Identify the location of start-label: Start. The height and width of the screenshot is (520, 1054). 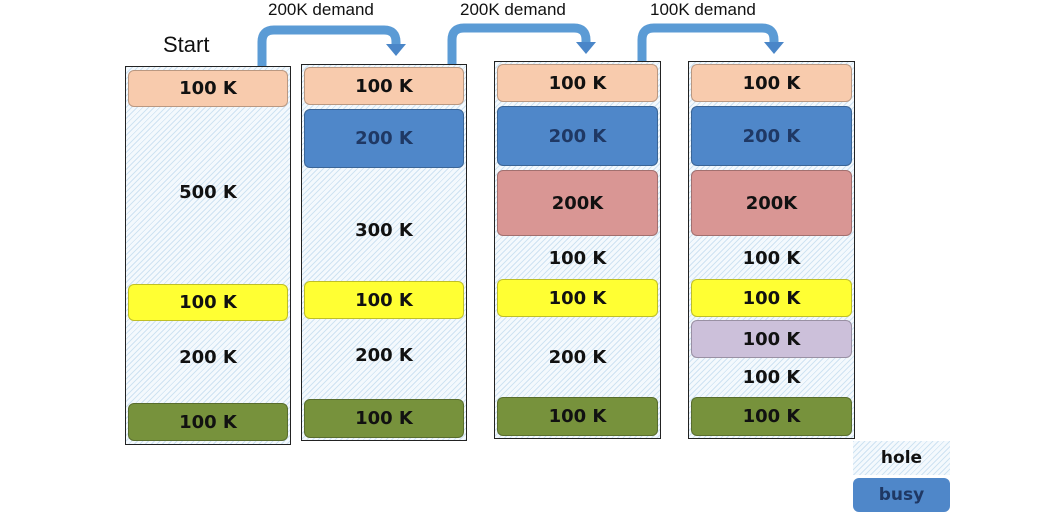
(186, 44).